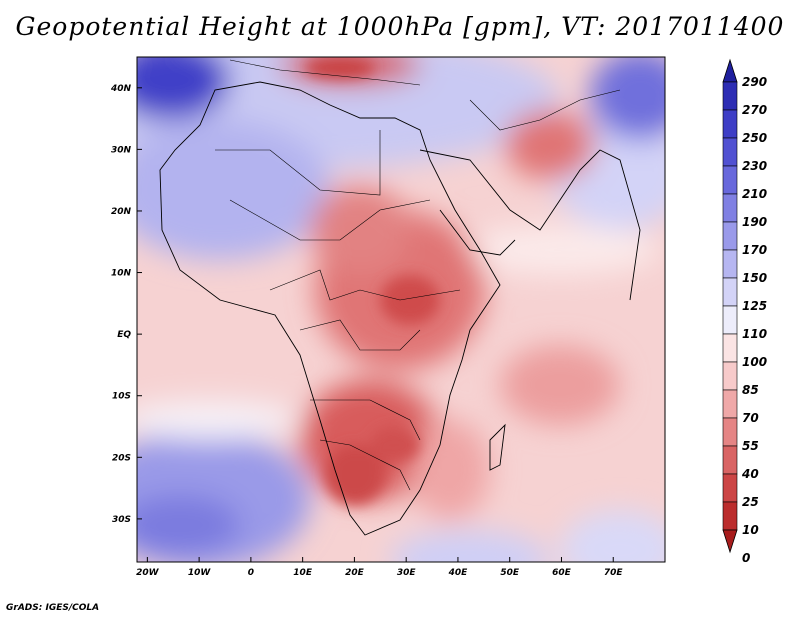  I want to click on colorbar-label: 270, so click(754, 110).